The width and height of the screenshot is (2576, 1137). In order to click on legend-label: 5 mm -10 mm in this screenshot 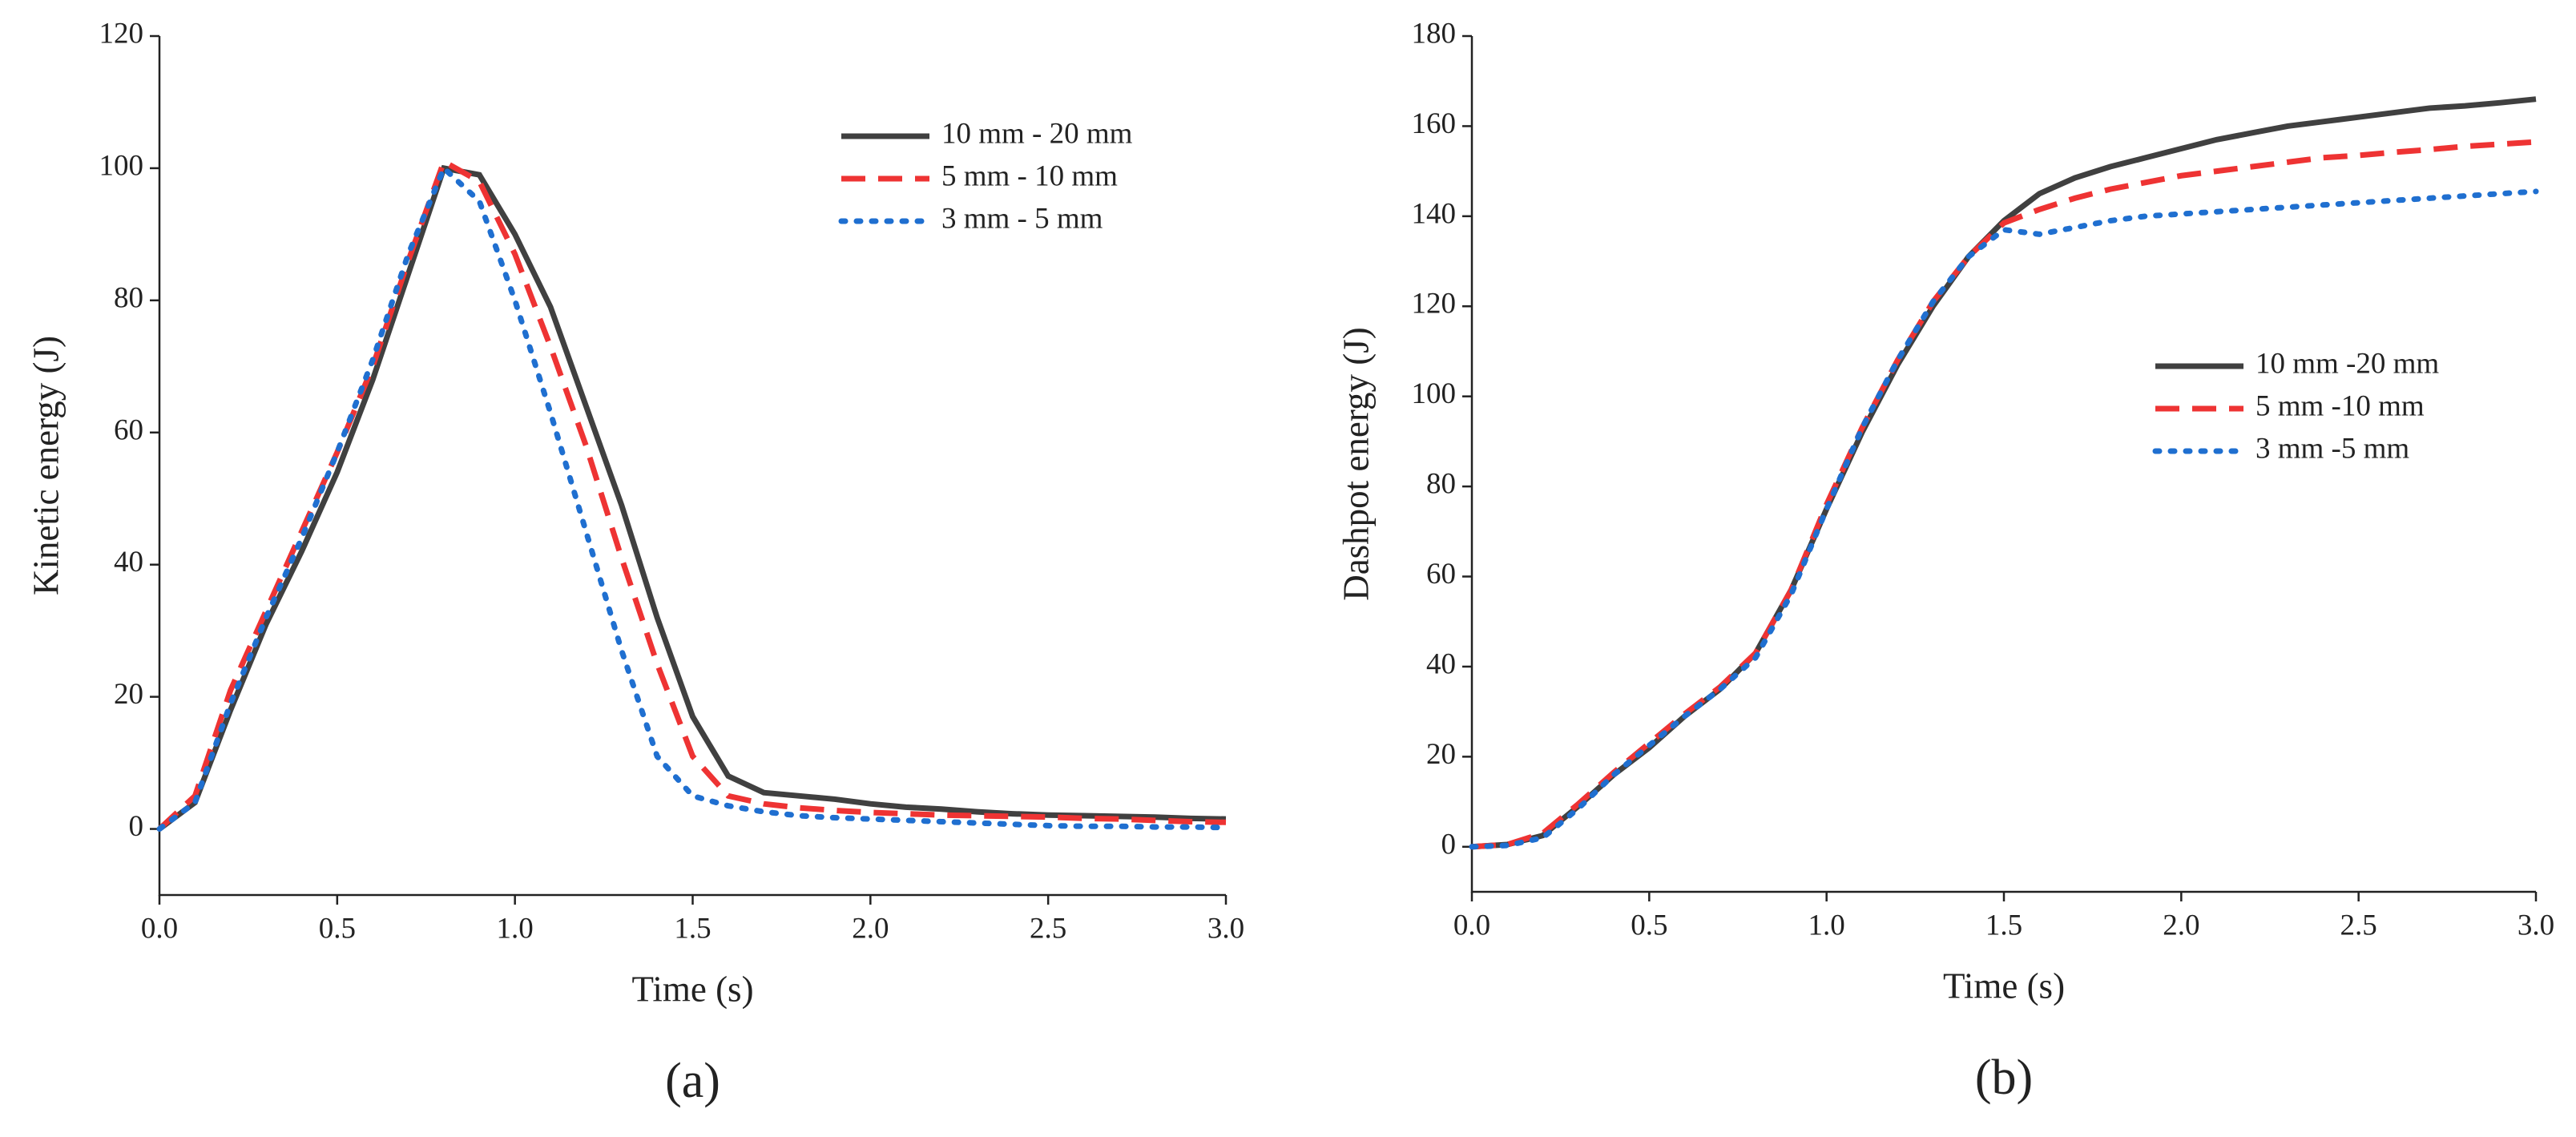, I will do `click(2340, 405)`.